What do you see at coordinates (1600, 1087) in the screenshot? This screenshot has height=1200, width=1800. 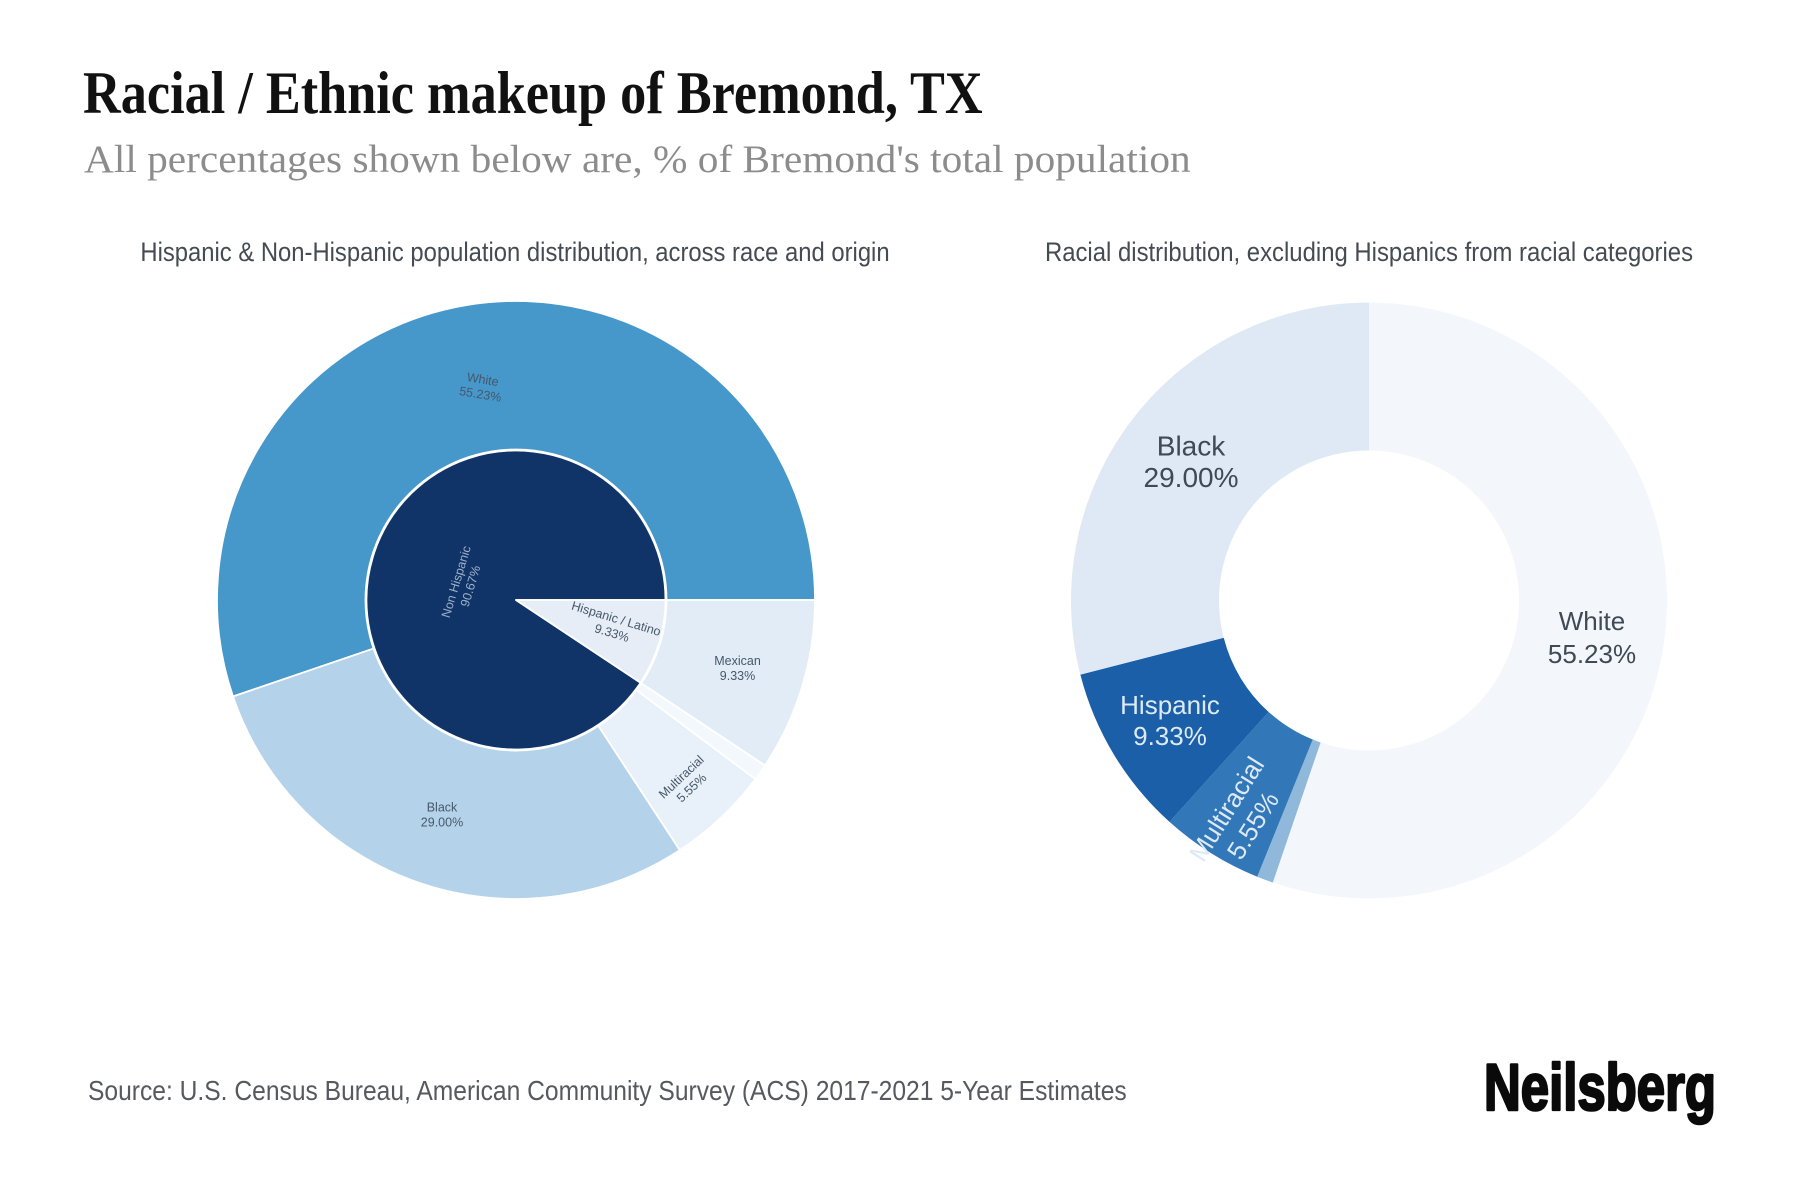 I see `svg-text: Neilsberg` at bounding box center [1600, 1087].